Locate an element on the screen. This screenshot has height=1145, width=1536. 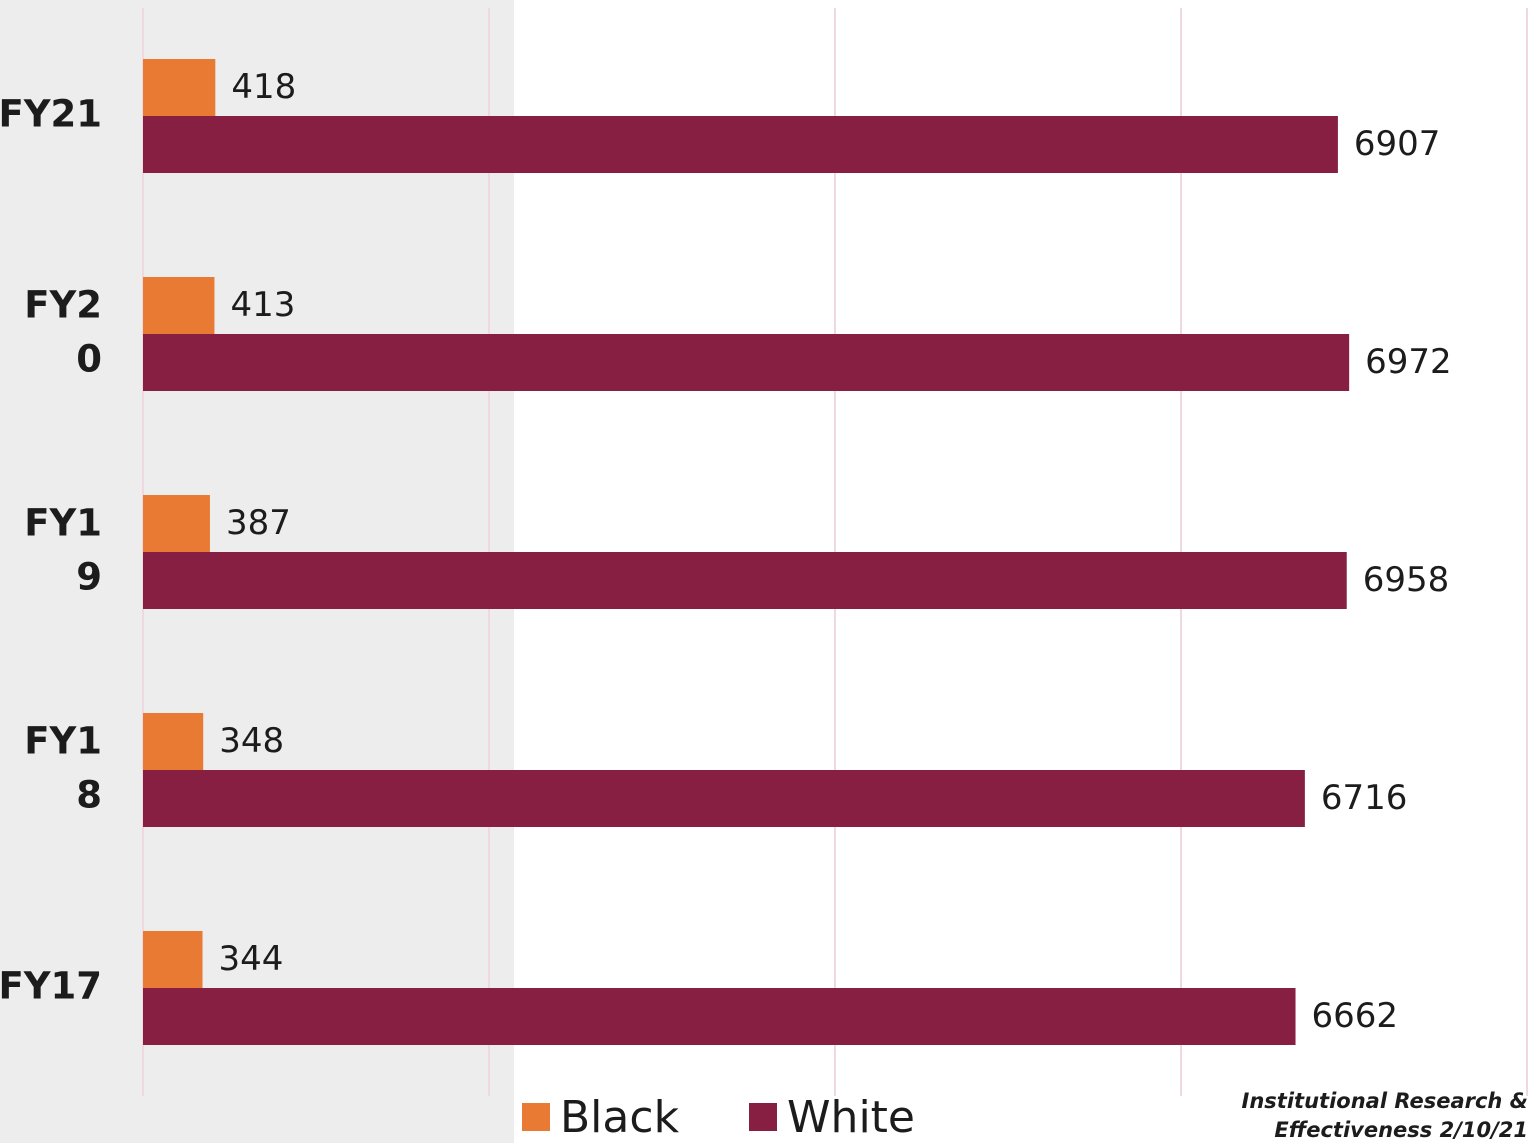
data-label-black-1: 413 is located at coordinates (262, 305).